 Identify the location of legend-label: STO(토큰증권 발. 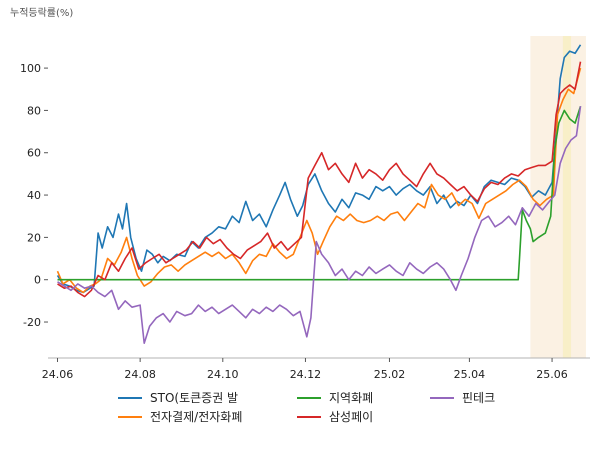
(194, 398).